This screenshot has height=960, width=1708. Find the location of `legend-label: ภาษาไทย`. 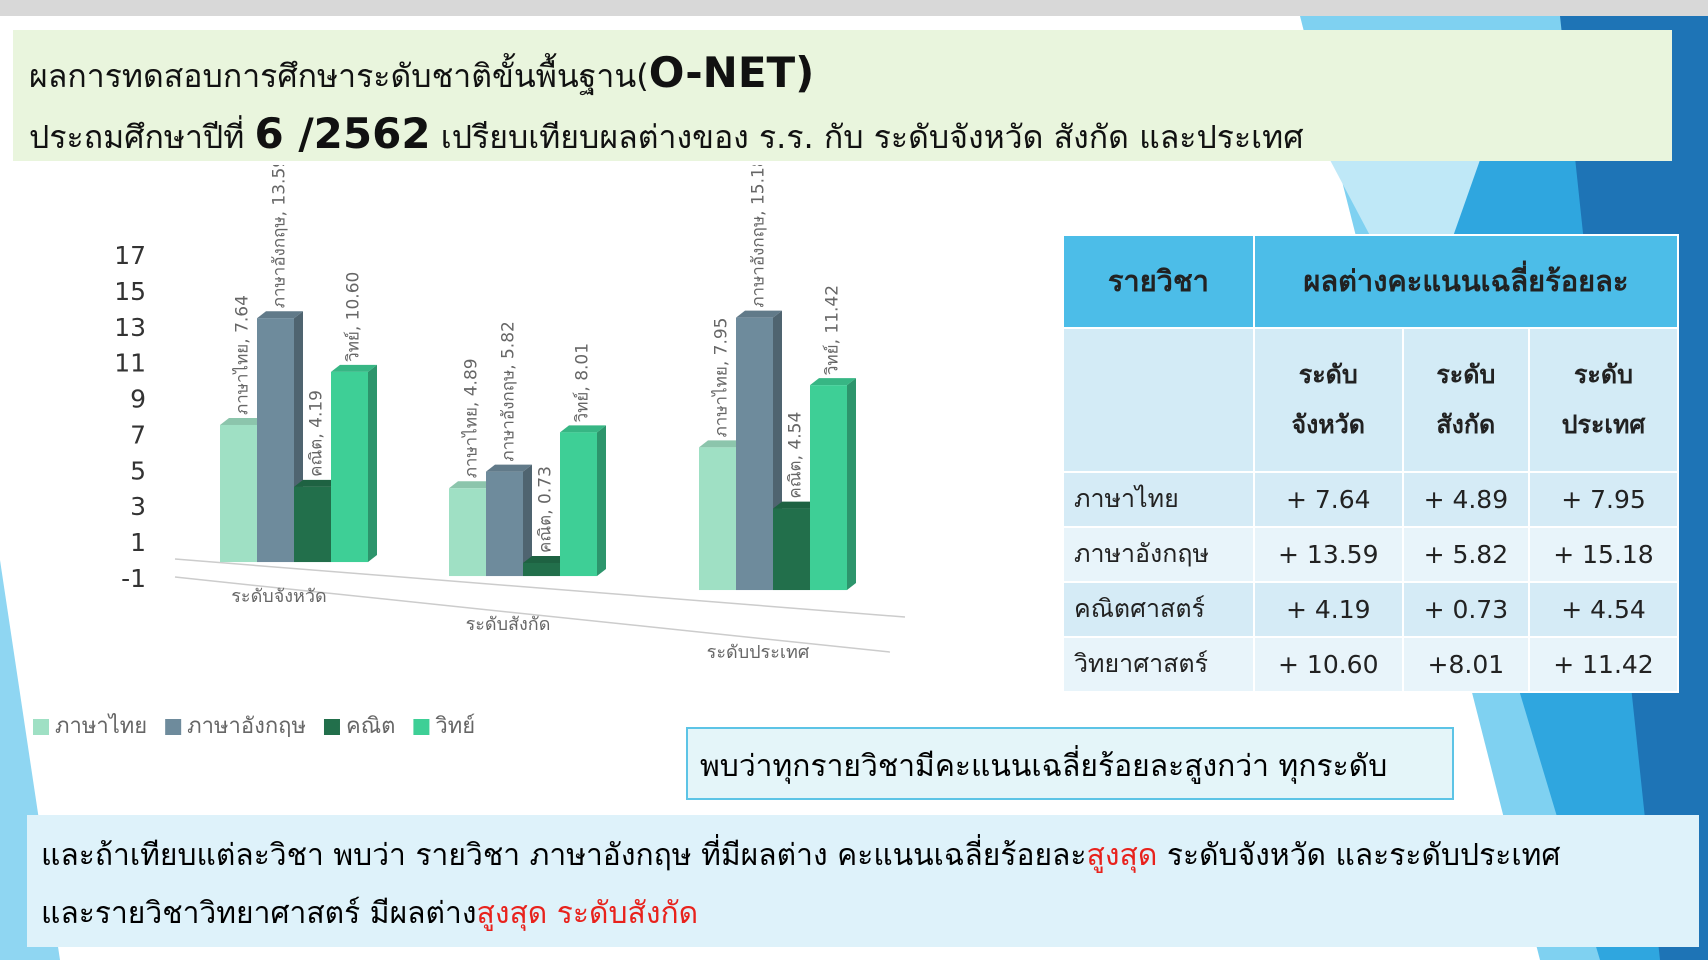

legend-label: ภาษาไทย is located at coordinates (101, 726).